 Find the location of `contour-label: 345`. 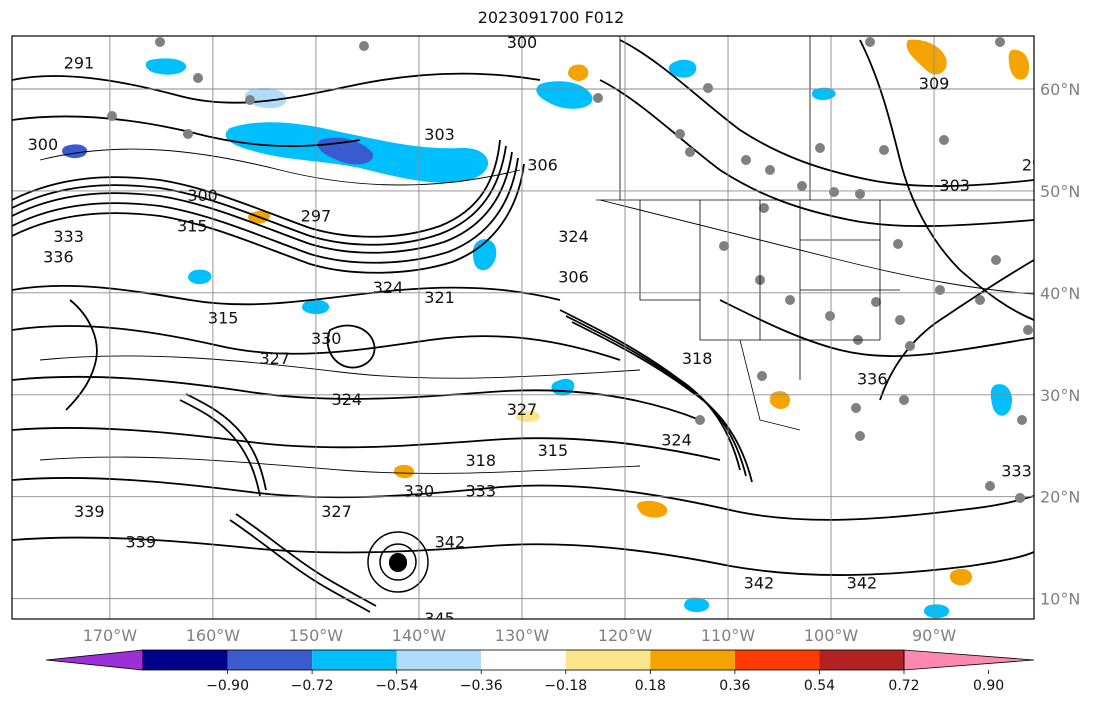

contour-label: 345 is located at coordinates (439, 618).